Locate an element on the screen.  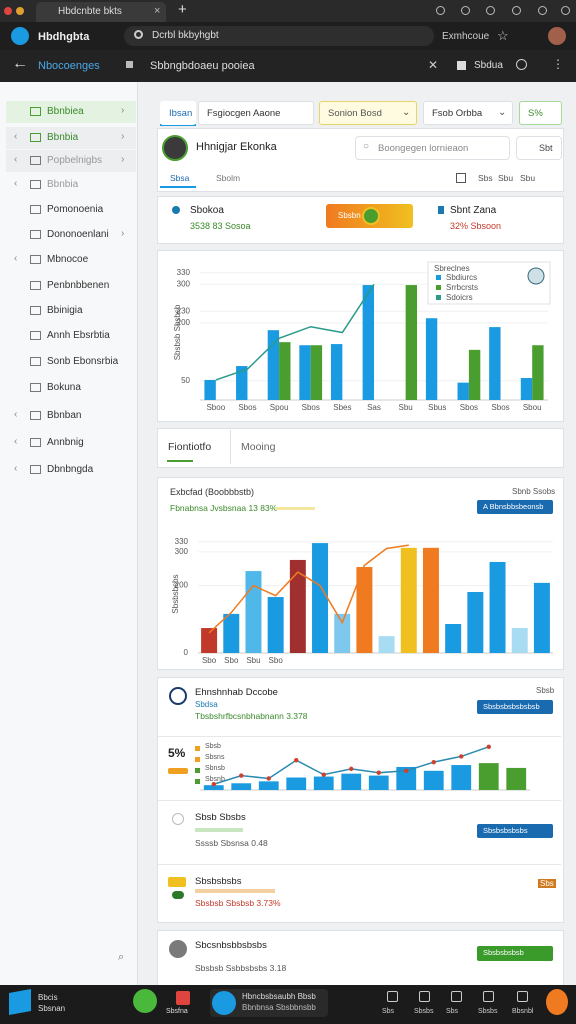
item-button: Sbsbsbsbsb is located at coordinates (515, 953).